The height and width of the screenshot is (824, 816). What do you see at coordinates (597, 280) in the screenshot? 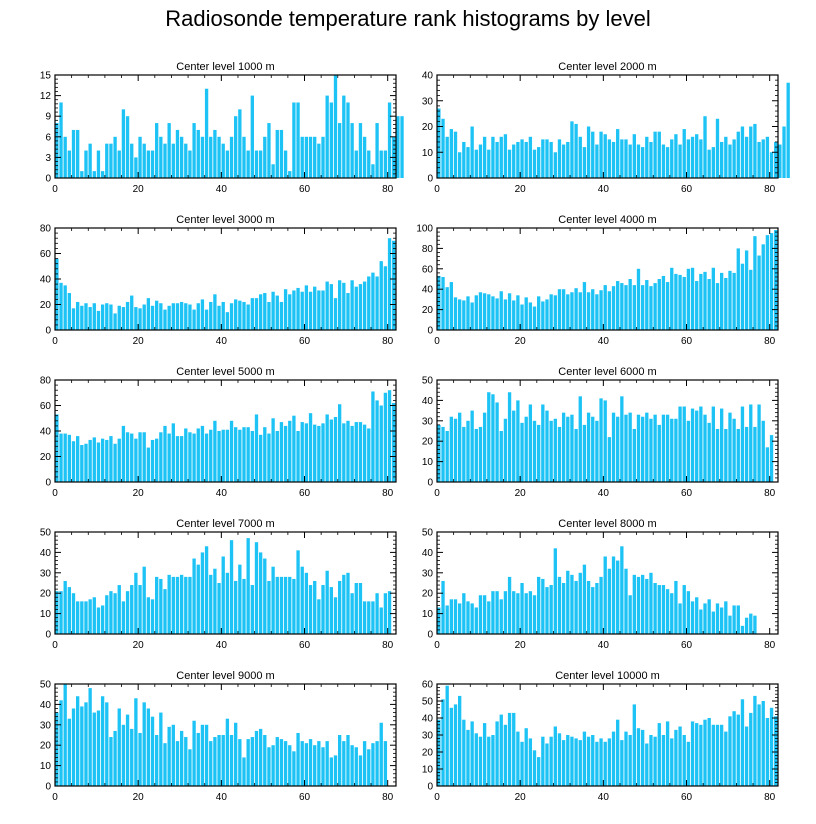
I see `histogram-panel: Center level 4000 m 0 20 40 60 80 0 20 40 60 80 100` at bounding box center [597, 280].